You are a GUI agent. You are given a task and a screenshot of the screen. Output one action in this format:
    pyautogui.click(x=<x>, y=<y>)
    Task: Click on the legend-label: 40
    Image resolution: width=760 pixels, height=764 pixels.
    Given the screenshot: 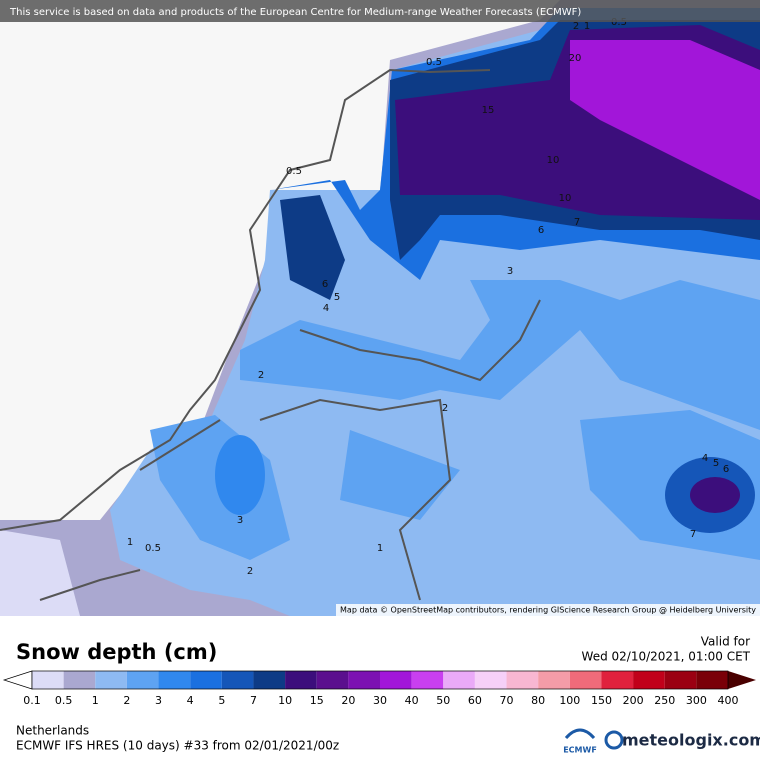 What is the action you would take?
    pyautogui.click(x=412, y=700)
    